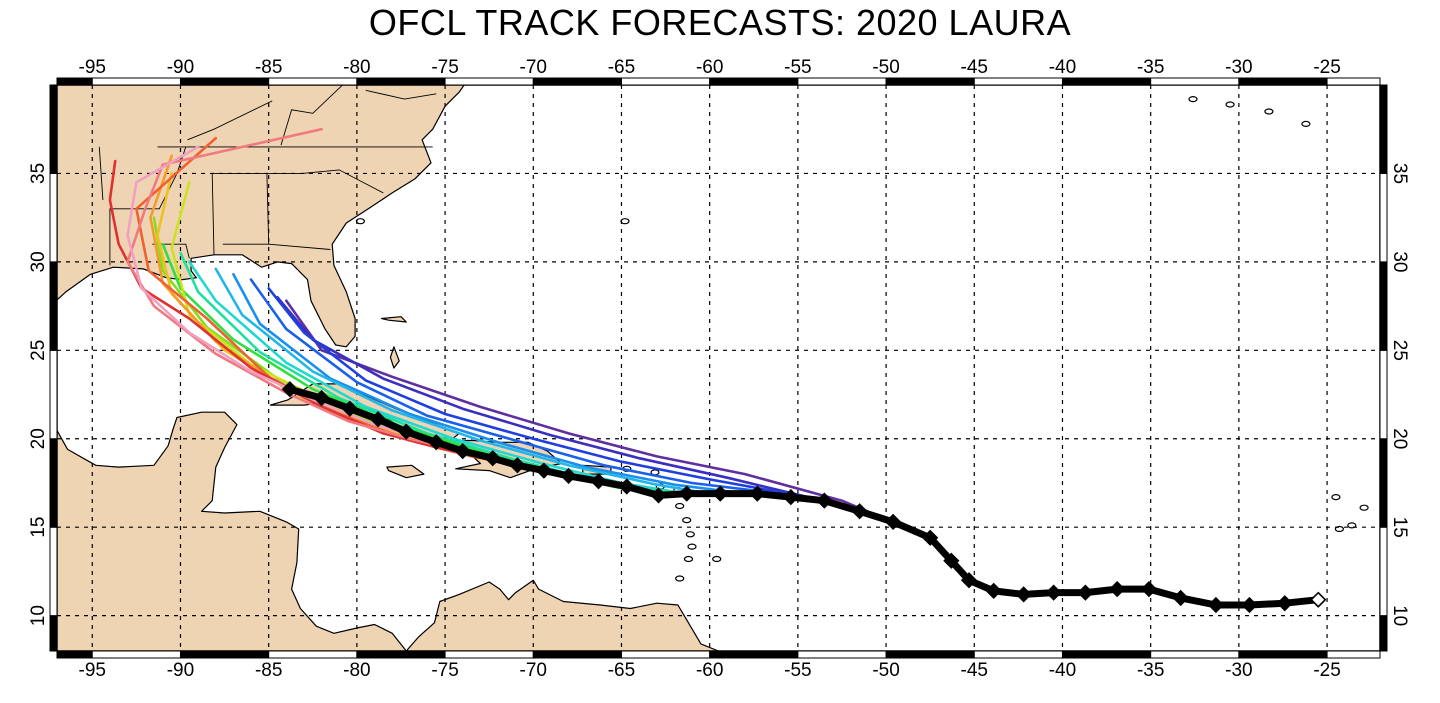  What do you see at coordinates (1399, 173) in the screenshot?
I see `y-tick-label-right: 35` at bounding box center [1399, 173].